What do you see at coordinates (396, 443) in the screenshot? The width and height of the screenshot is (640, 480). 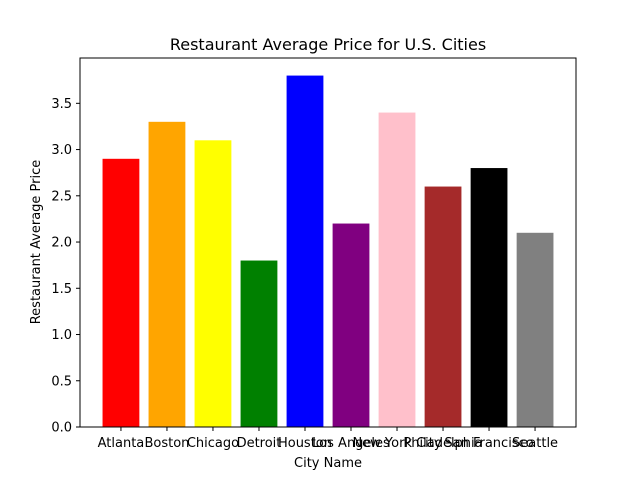 I see `x-tick-label: New York City` at bounding box center [396, 443].